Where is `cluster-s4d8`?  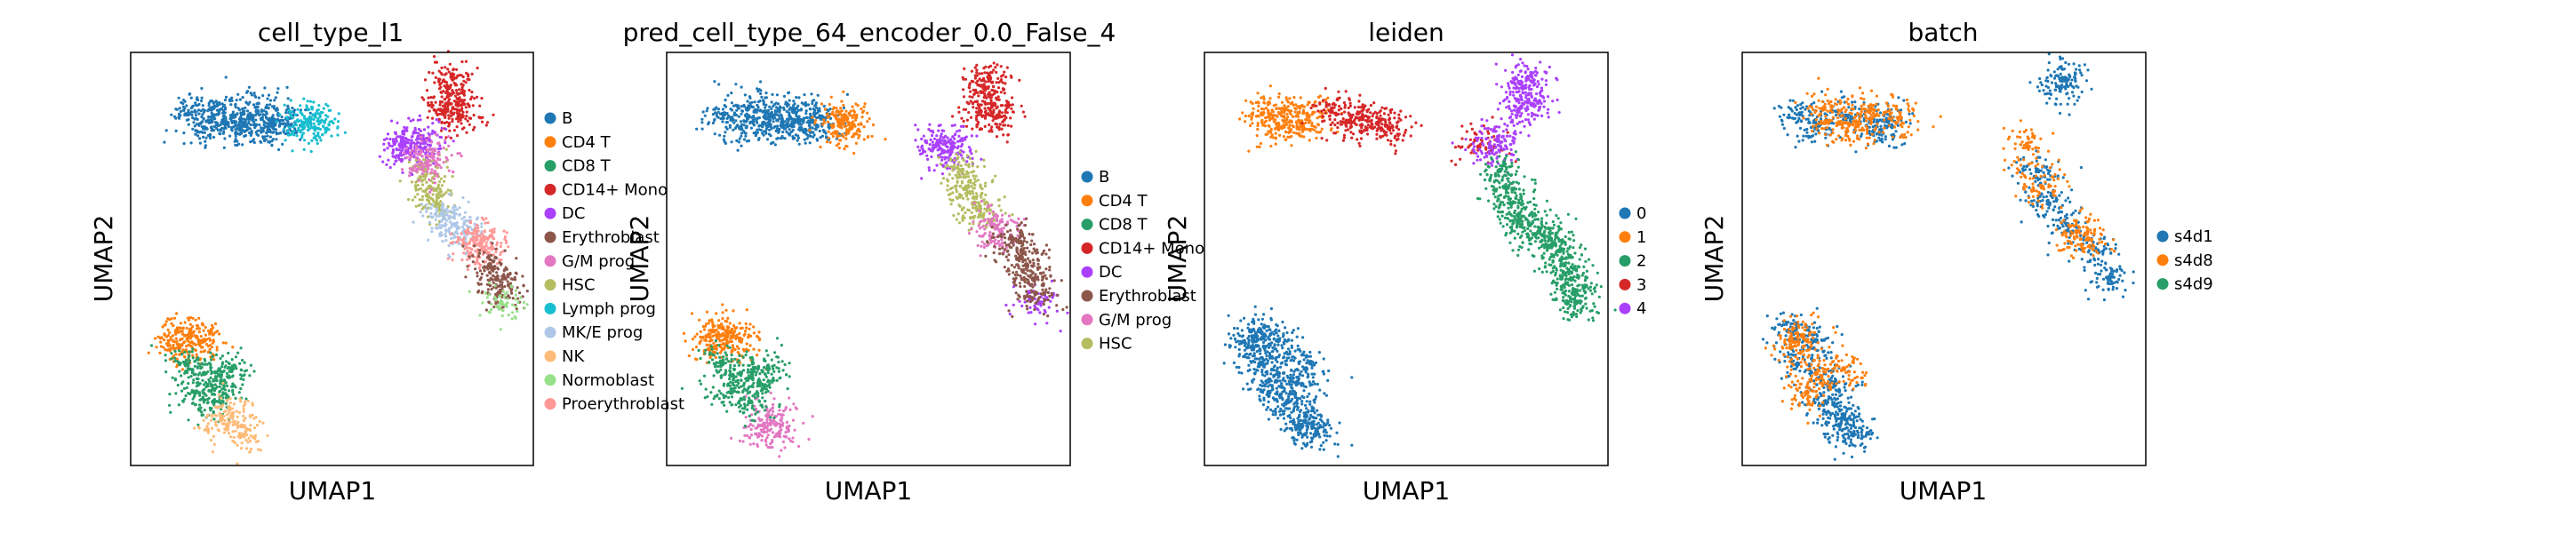
cluster-s4d8 is located at coordinates (1940, 250).